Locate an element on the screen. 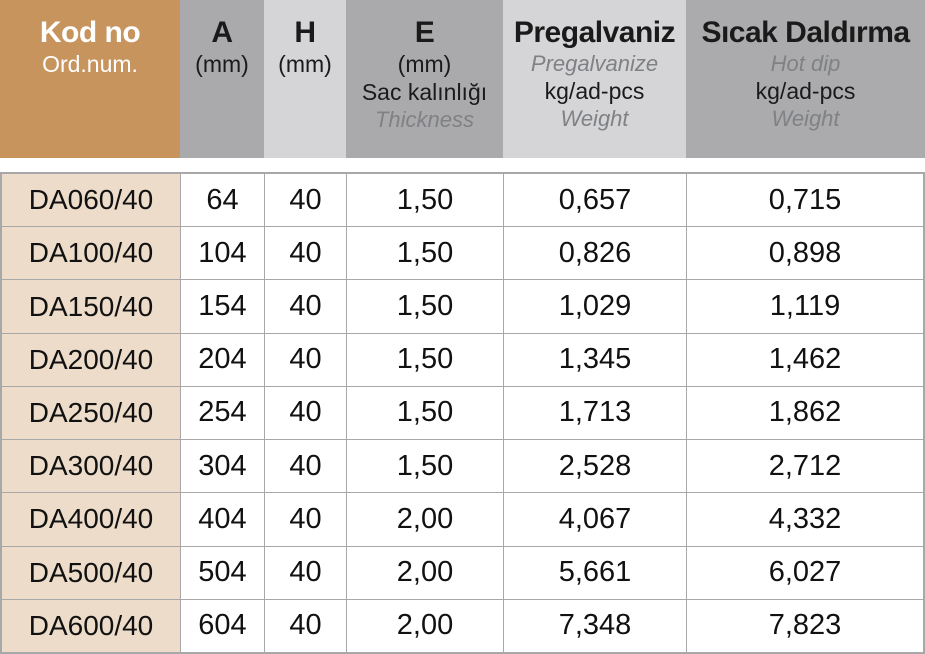 This screenshot has height=654, width=925. row-code-cell: DA500/40 is located at coordinates (91, 572).